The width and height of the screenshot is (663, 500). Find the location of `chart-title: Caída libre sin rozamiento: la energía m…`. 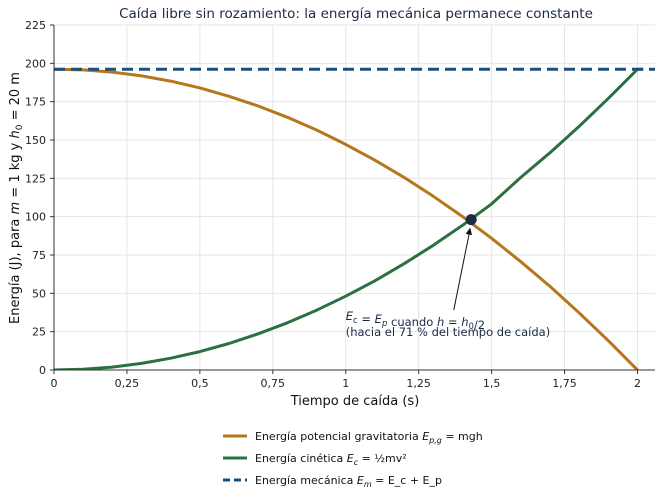

chart-title: Caída libre sin rozamiento: la energía m… is located at coordinates (356, 14).